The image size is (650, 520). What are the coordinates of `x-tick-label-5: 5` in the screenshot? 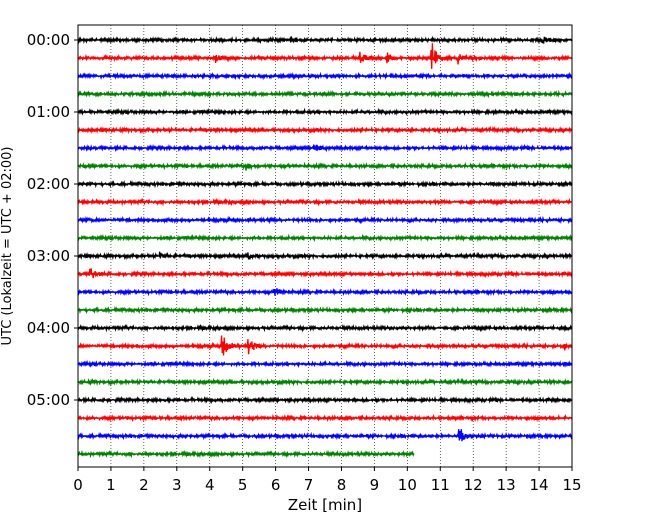 It's located at (243, 485).